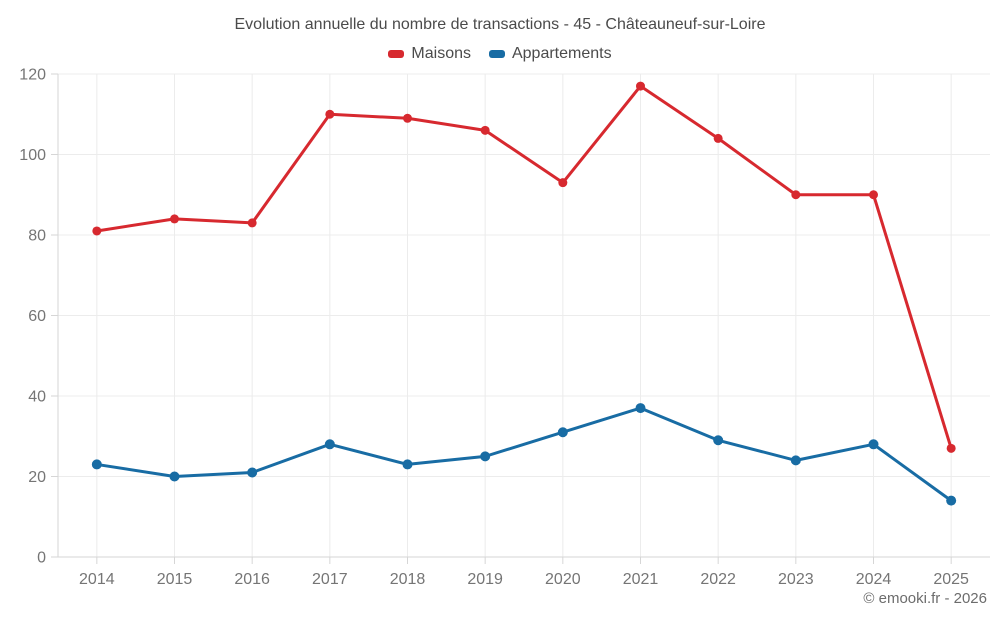 This screenshot has height=625, width=1000. I want to click on y-tick-label: 120, so click(32, 75).